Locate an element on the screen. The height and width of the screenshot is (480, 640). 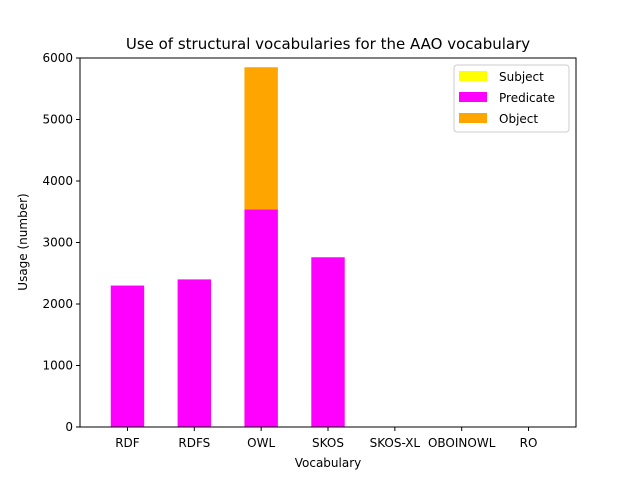
x-tick-label: OBOINOWL is located at coordinates (462, 443).